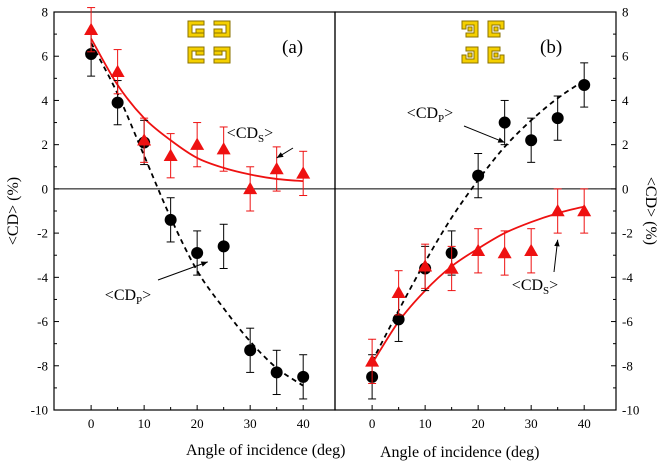 Image resolution: width=658 pixels, height=465 pixels. Describe the element at coordinates (650, 211) in the screenshot. I see `panel-b-ylabel: <CD> (%)` at that location.